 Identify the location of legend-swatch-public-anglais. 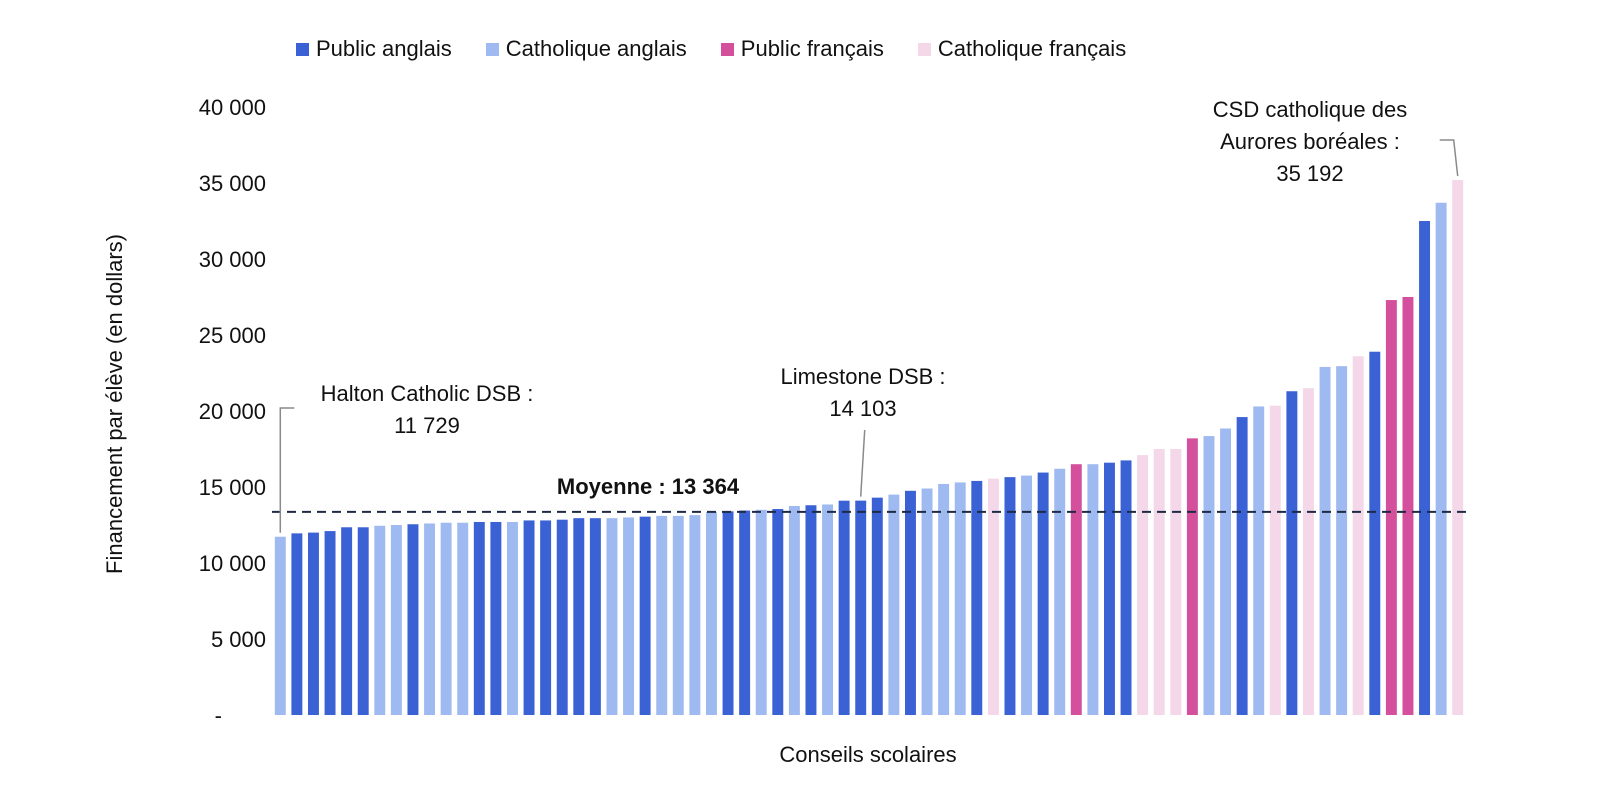
(302, 49).